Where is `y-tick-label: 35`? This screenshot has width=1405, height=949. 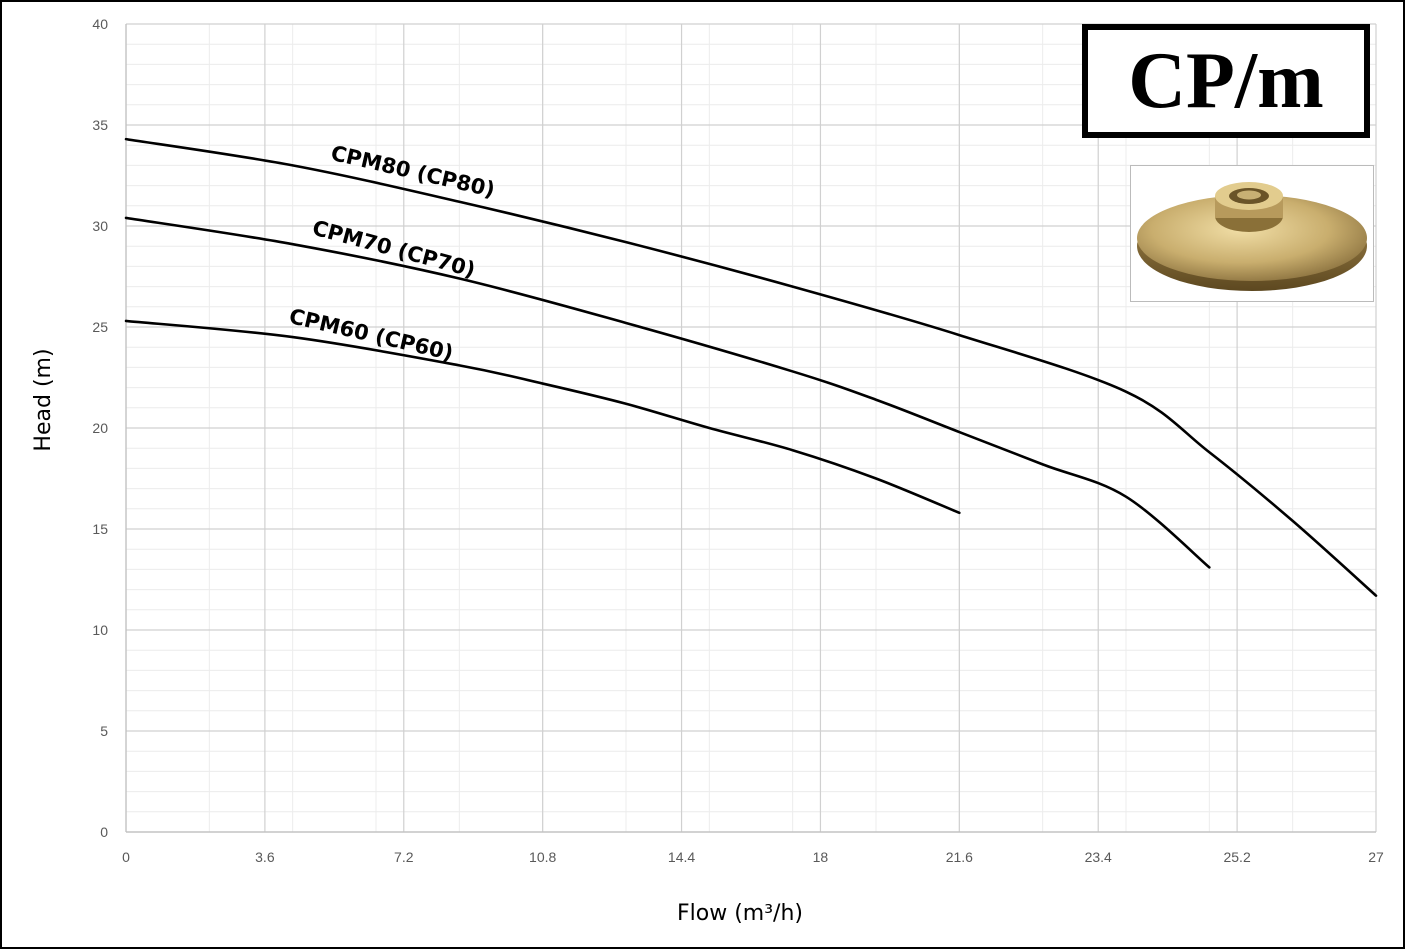 y-tick-label: 35 is located at coordinates (100, 125).